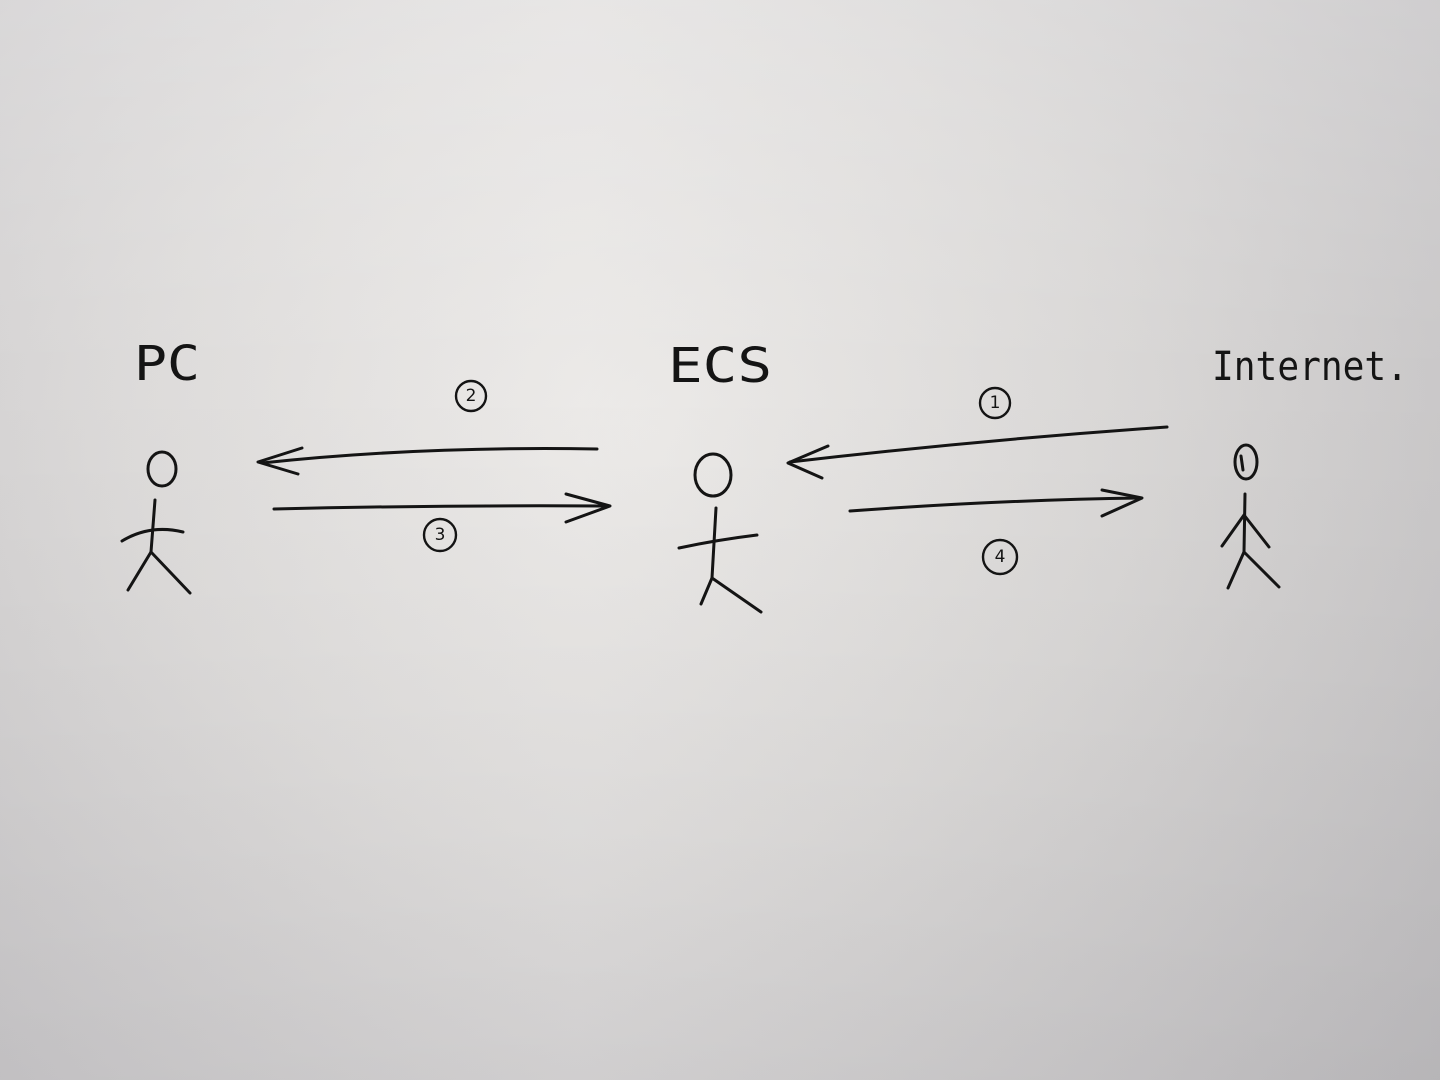  I want to click on actor-internet-left-leg, so click(1236, 570).